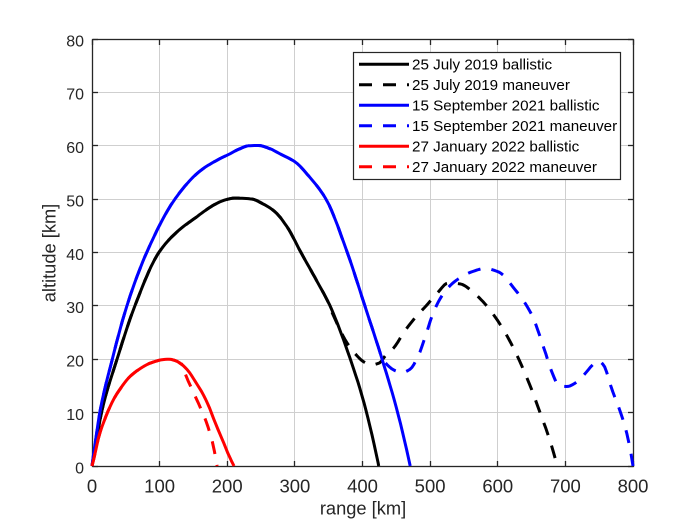  I want to click on svg-text: range [km], so click(363, 508).